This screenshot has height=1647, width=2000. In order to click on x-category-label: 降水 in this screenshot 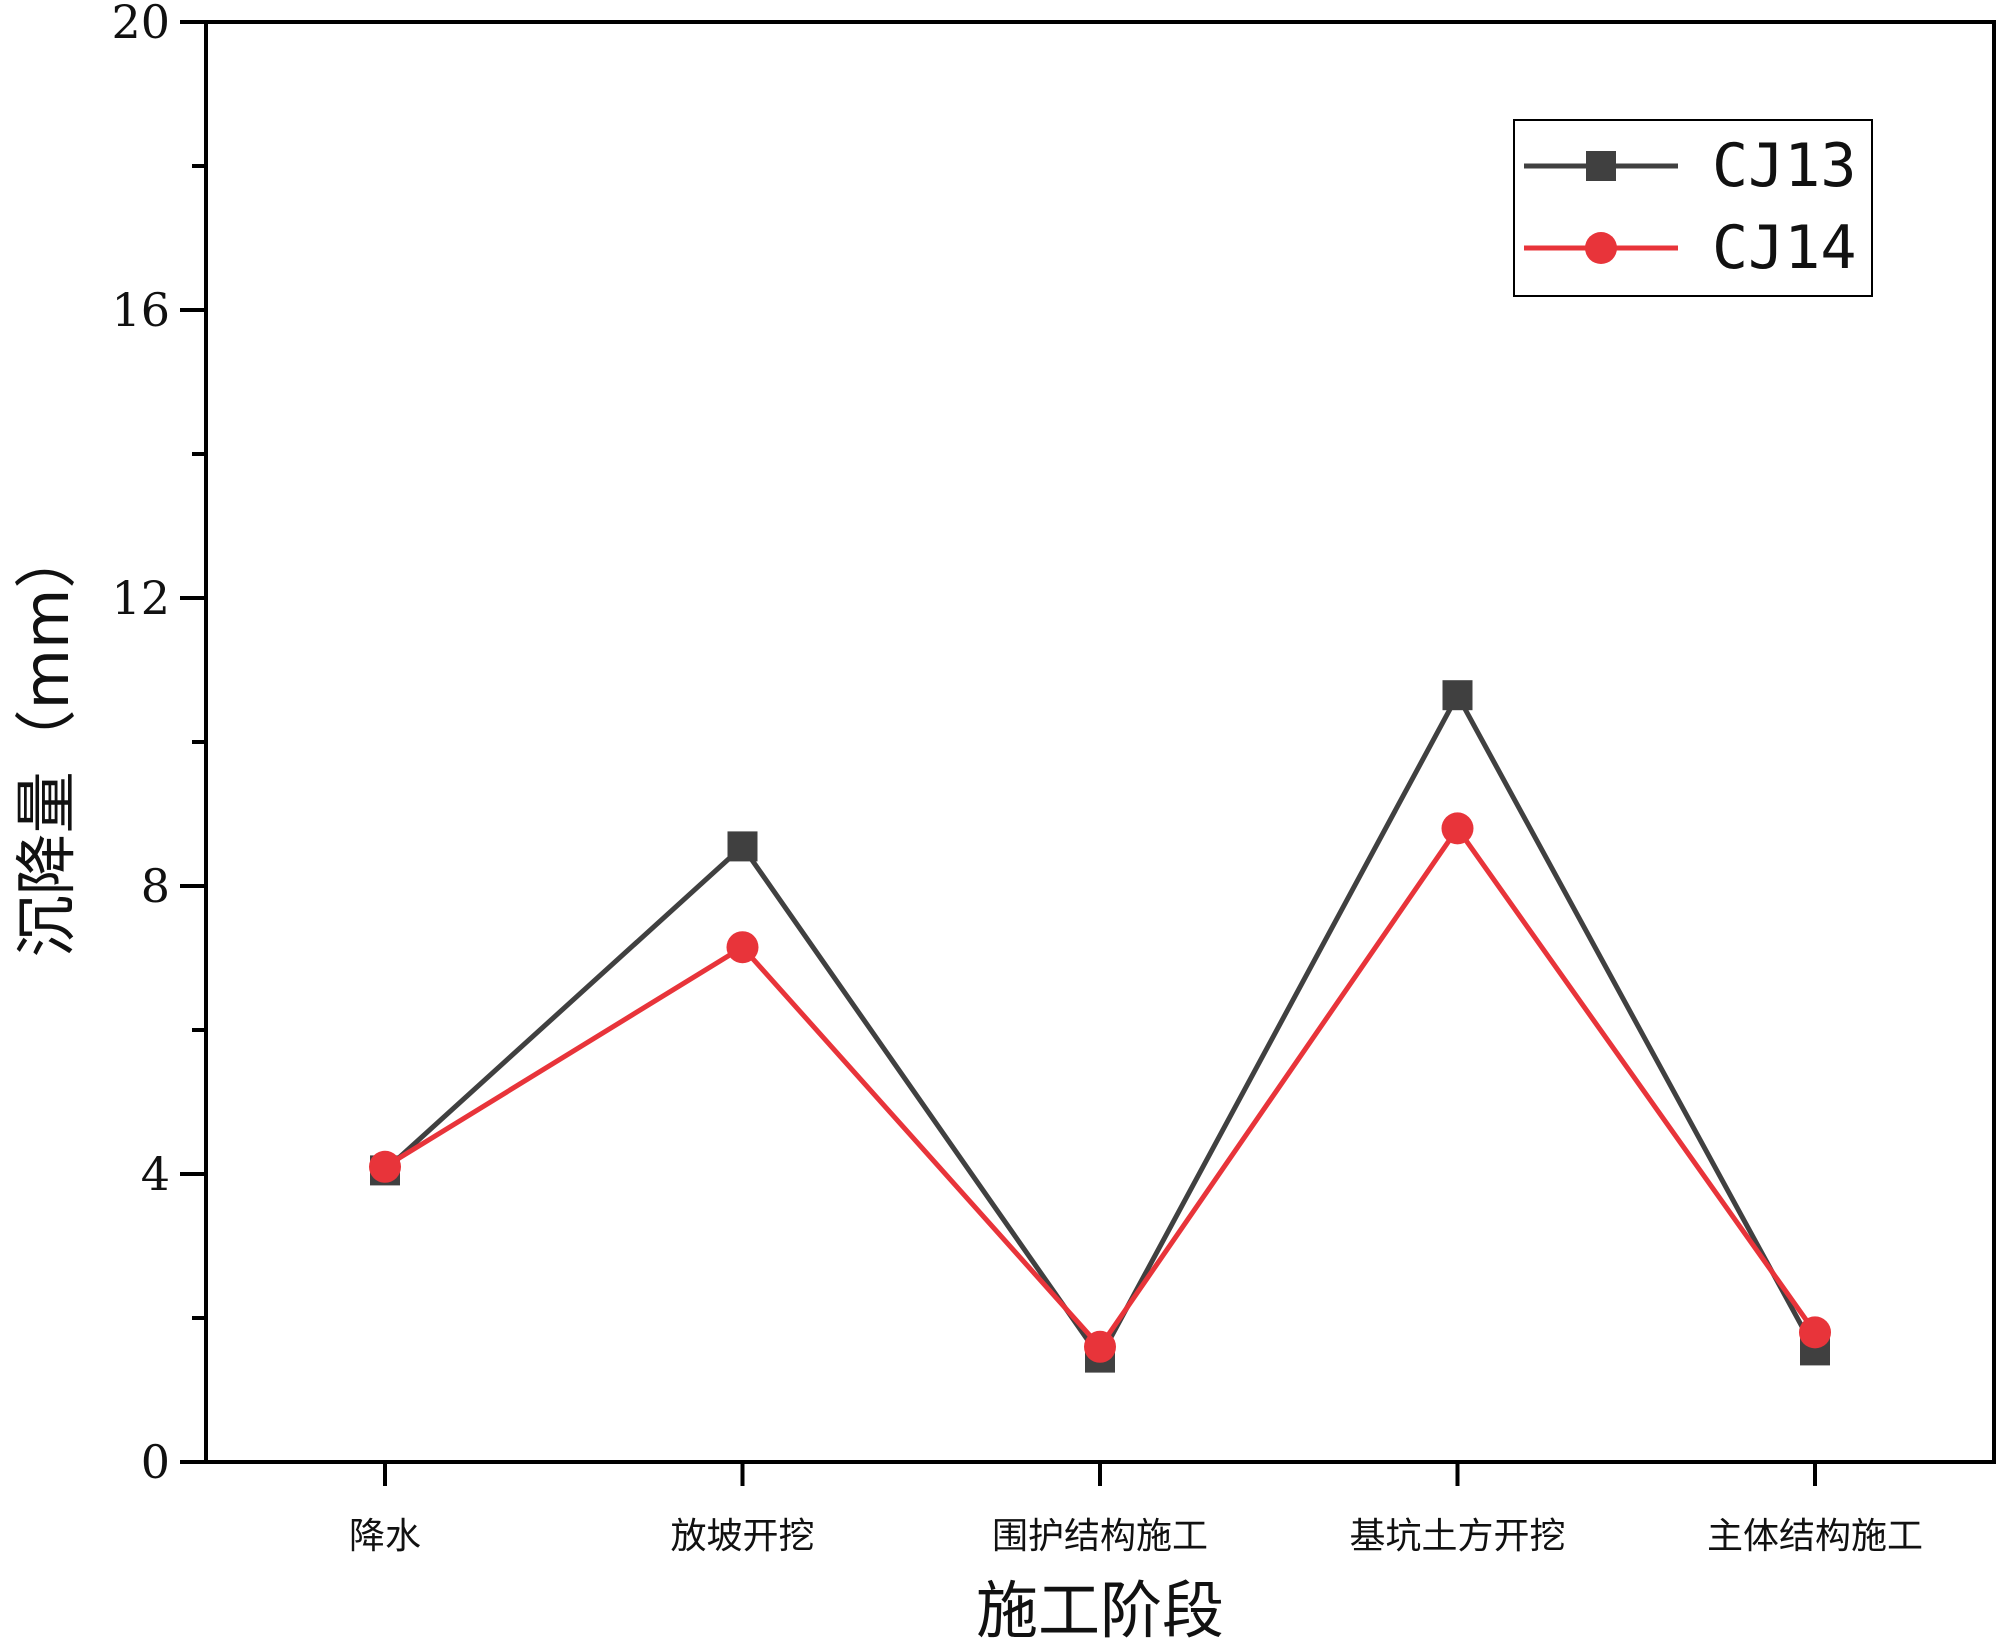, I will do `click(385, 1536)`.